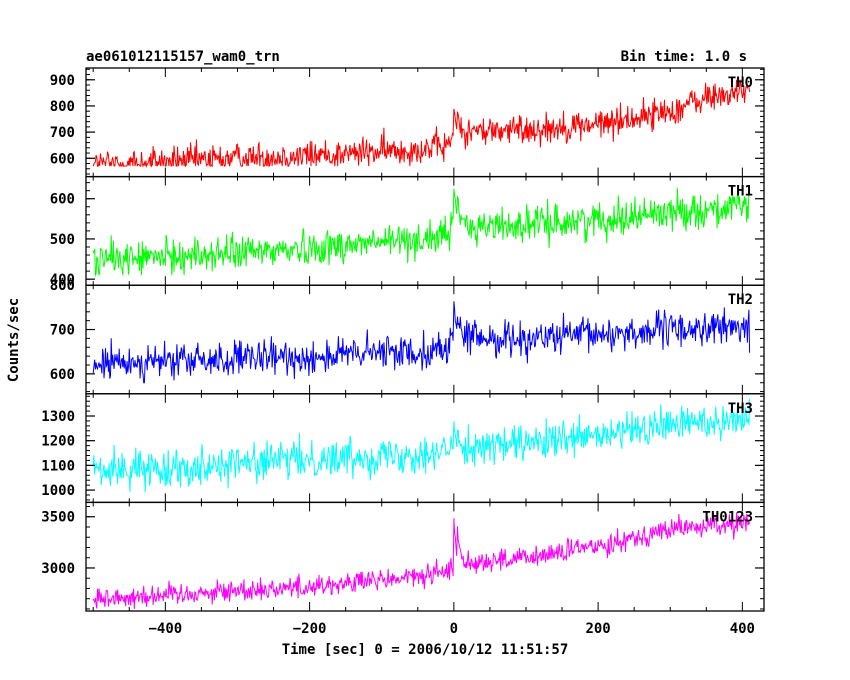  Describe the element at coordinates (62, 240) in the screenshot. I see `y-tick-label: 500` at that location.